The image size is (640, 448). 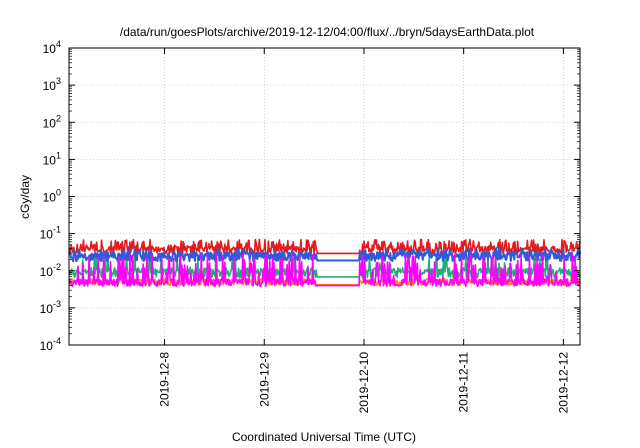 I want to click on y-tick-label: 10⁴, so click(x=52, y=47).